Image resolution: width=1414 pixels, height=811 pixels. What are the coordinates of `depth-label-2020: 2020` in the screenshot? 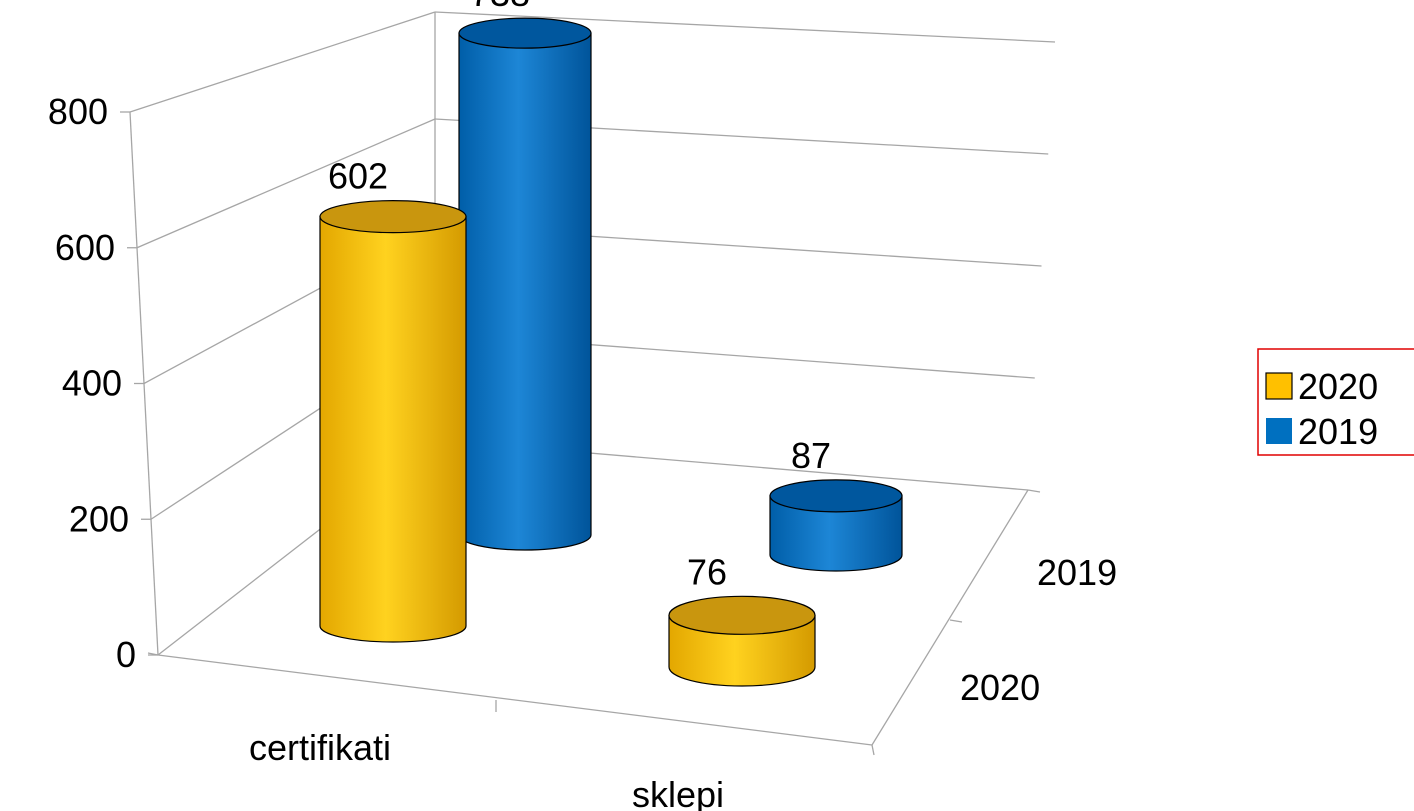 It's located at (1000, 687).